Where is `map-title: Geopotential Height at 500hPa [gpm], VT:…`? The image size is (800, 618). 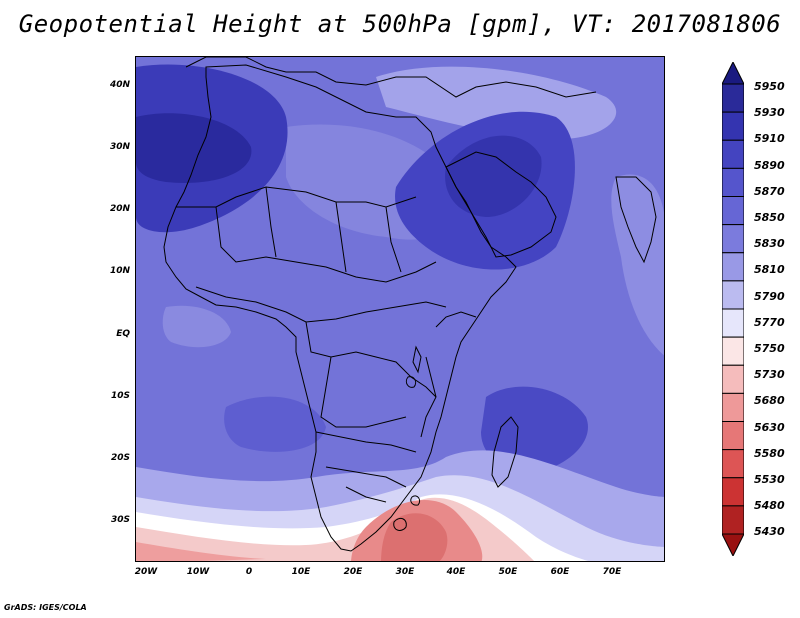 map-title: Geopotential Height at 500hPa [gpm], VT:… is located at coordinates (400, 24).